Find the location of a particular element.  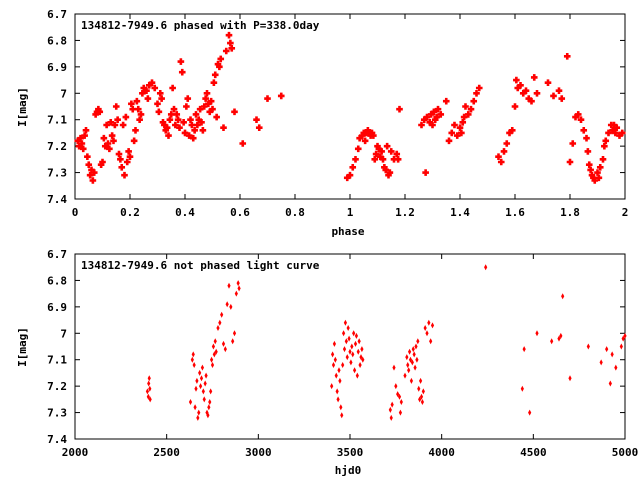

x-tick-label: 4000 is located at coordinates (441, 452).